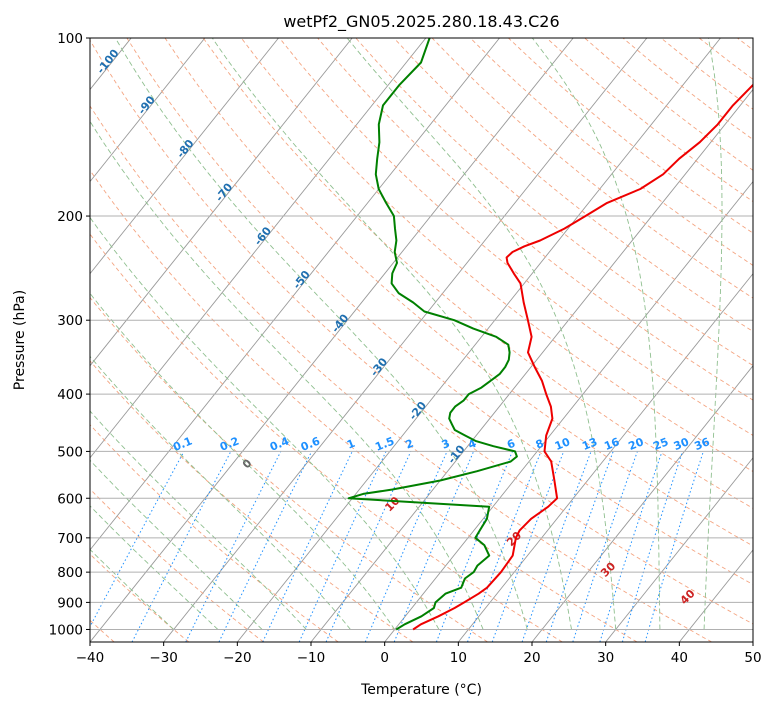  I want to click on isotherm-label: -80, so click(185, 149).